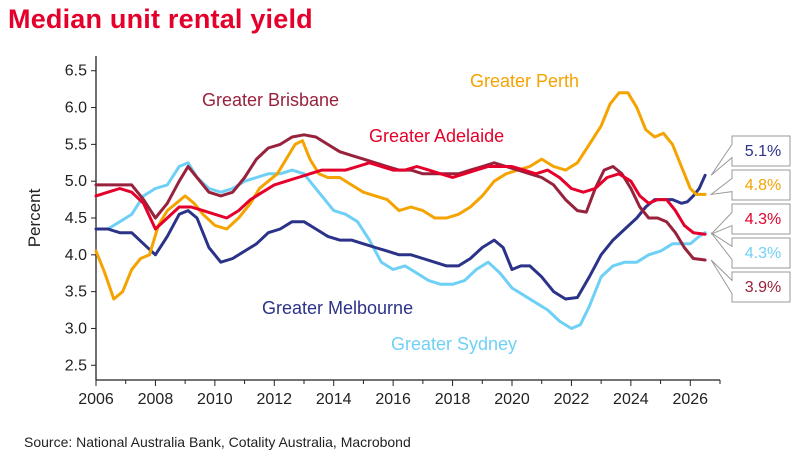 This screenshot has width=800, height=468. What do you see at coordinates (270, 100) in the screenshot?
I see `series-label-greater-brisbane: Greater Brisbane` at bounding box center [270, 100].